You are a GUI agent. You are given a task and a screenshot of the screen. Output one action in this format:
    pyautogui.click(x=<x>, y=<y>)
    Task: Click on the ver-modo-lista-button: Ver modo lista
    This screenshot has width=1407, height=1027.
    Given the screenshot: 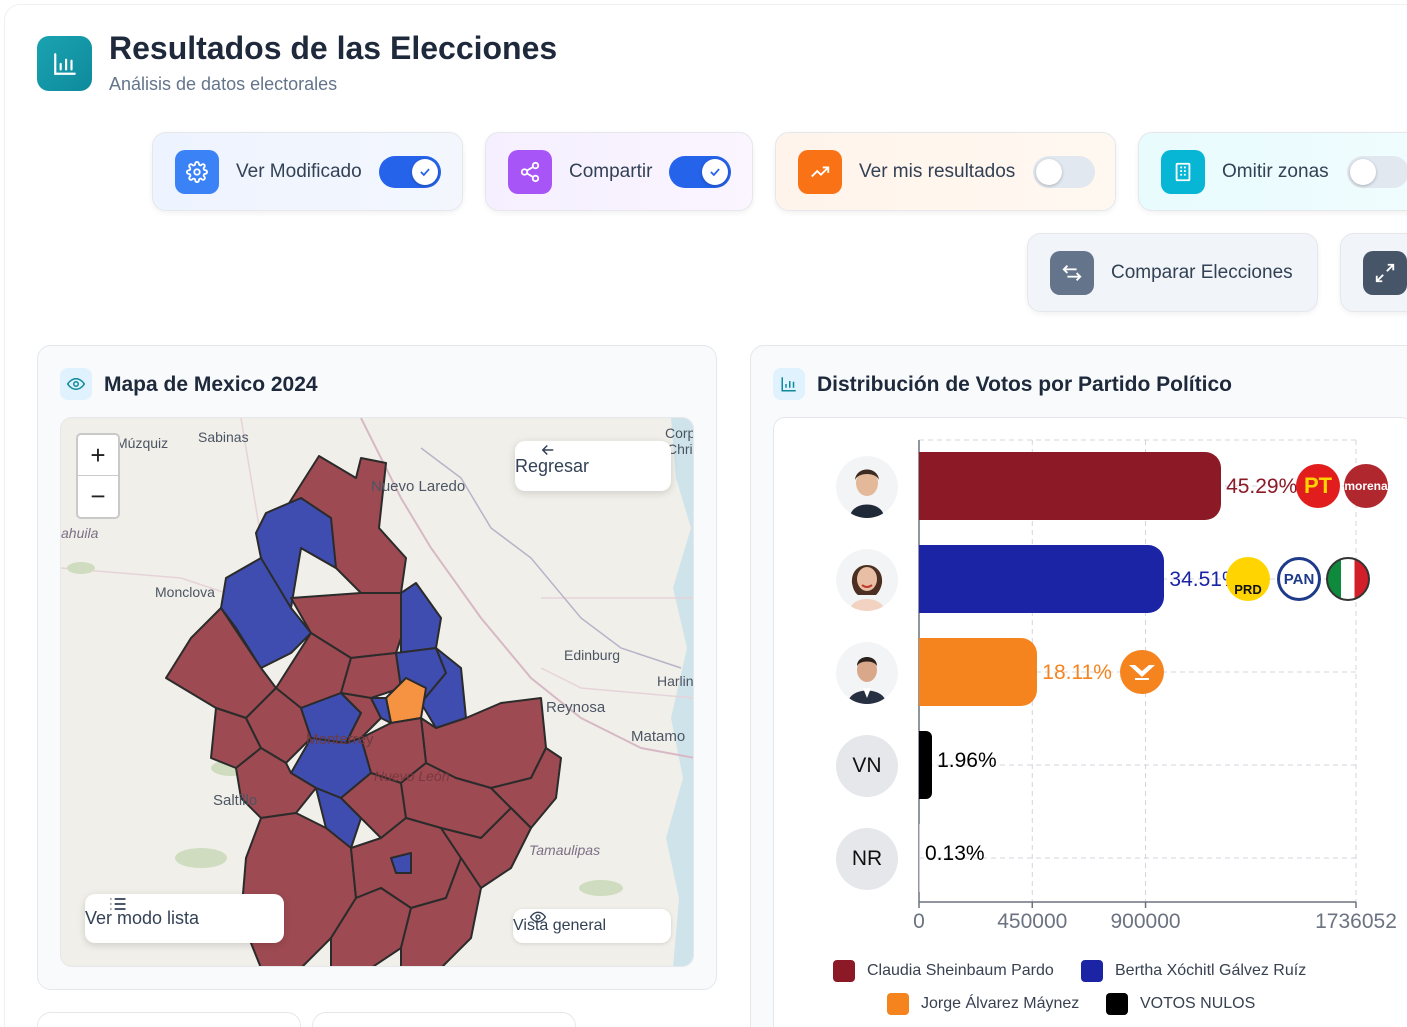 What is the action you would take?
    pyautogui.click(x=184, y=918)
    